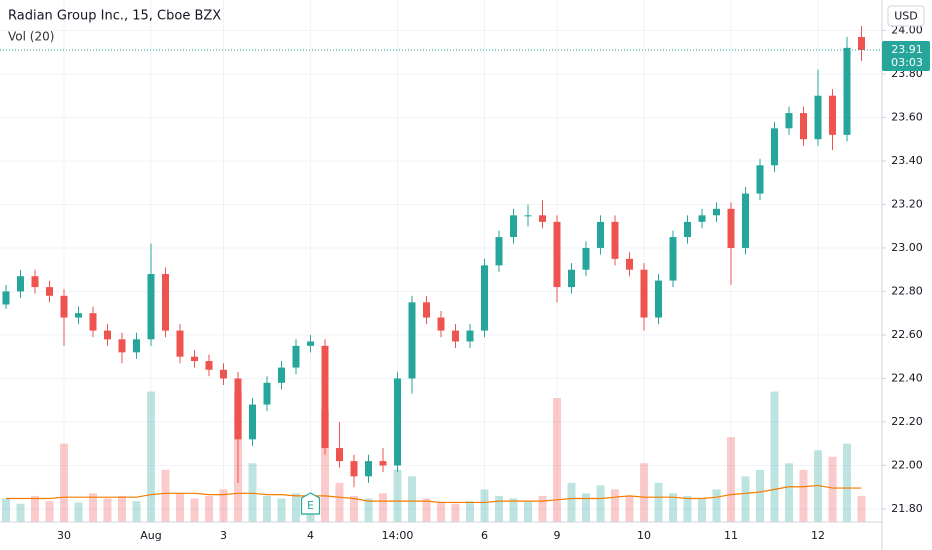 This screenshot has width=932, height=550. I want to click on earnings-label: E, so click(310, 505).